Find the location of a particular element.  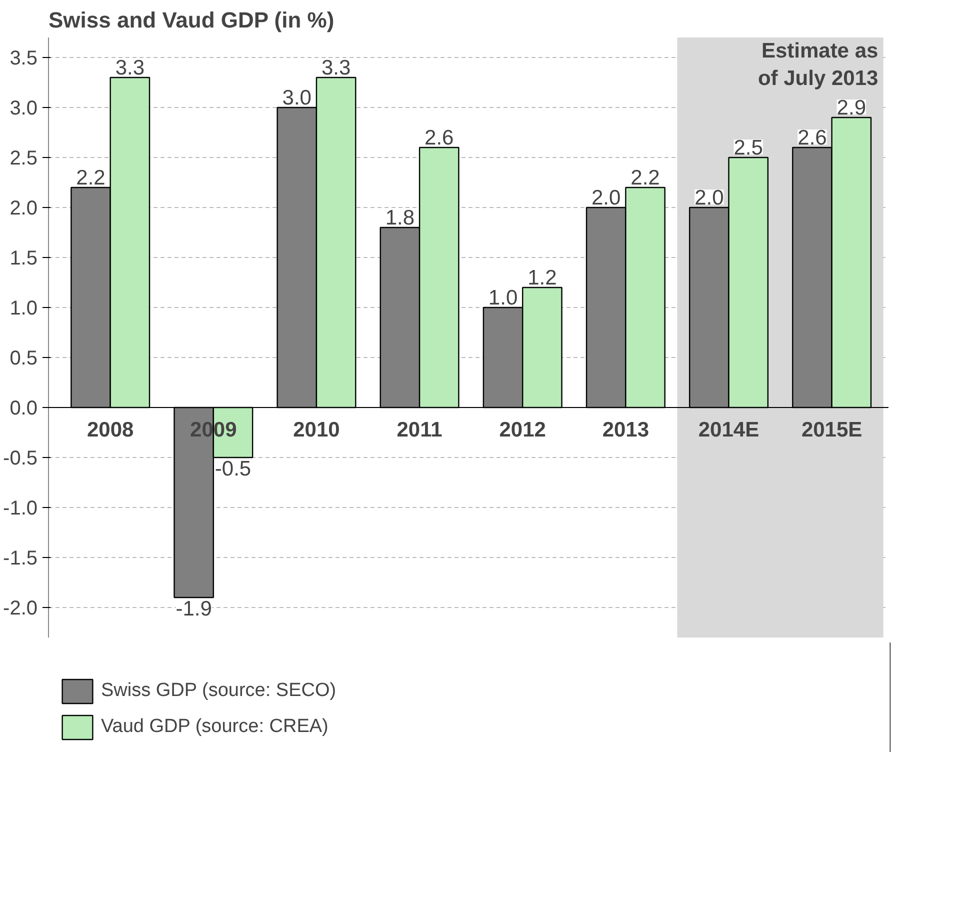

x-tick-label: 2010 is located at coordinates (316, 430).